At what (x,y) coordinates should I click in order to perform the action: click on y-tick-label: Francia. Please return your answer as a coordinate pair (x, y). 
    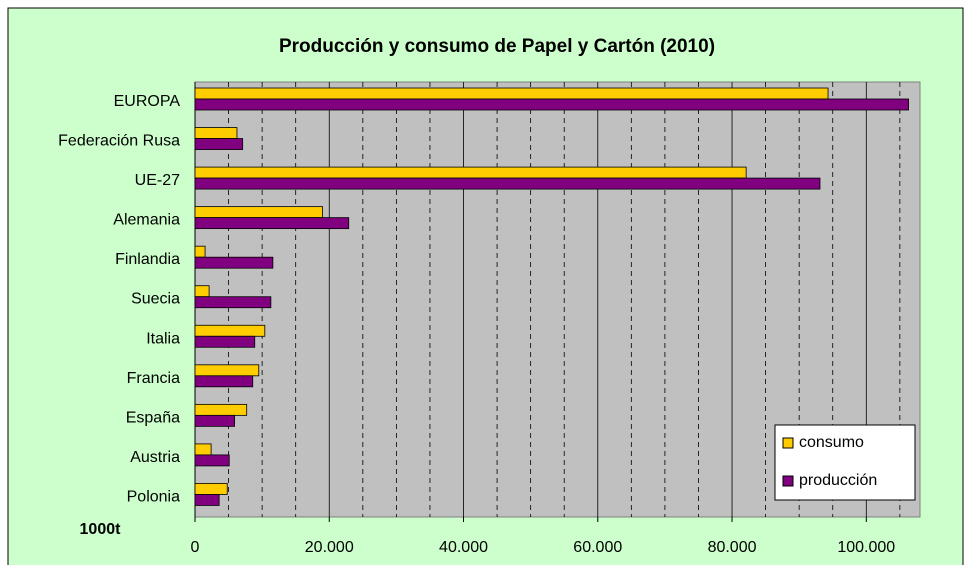
    Looking at the image, I should click on (153, 378).